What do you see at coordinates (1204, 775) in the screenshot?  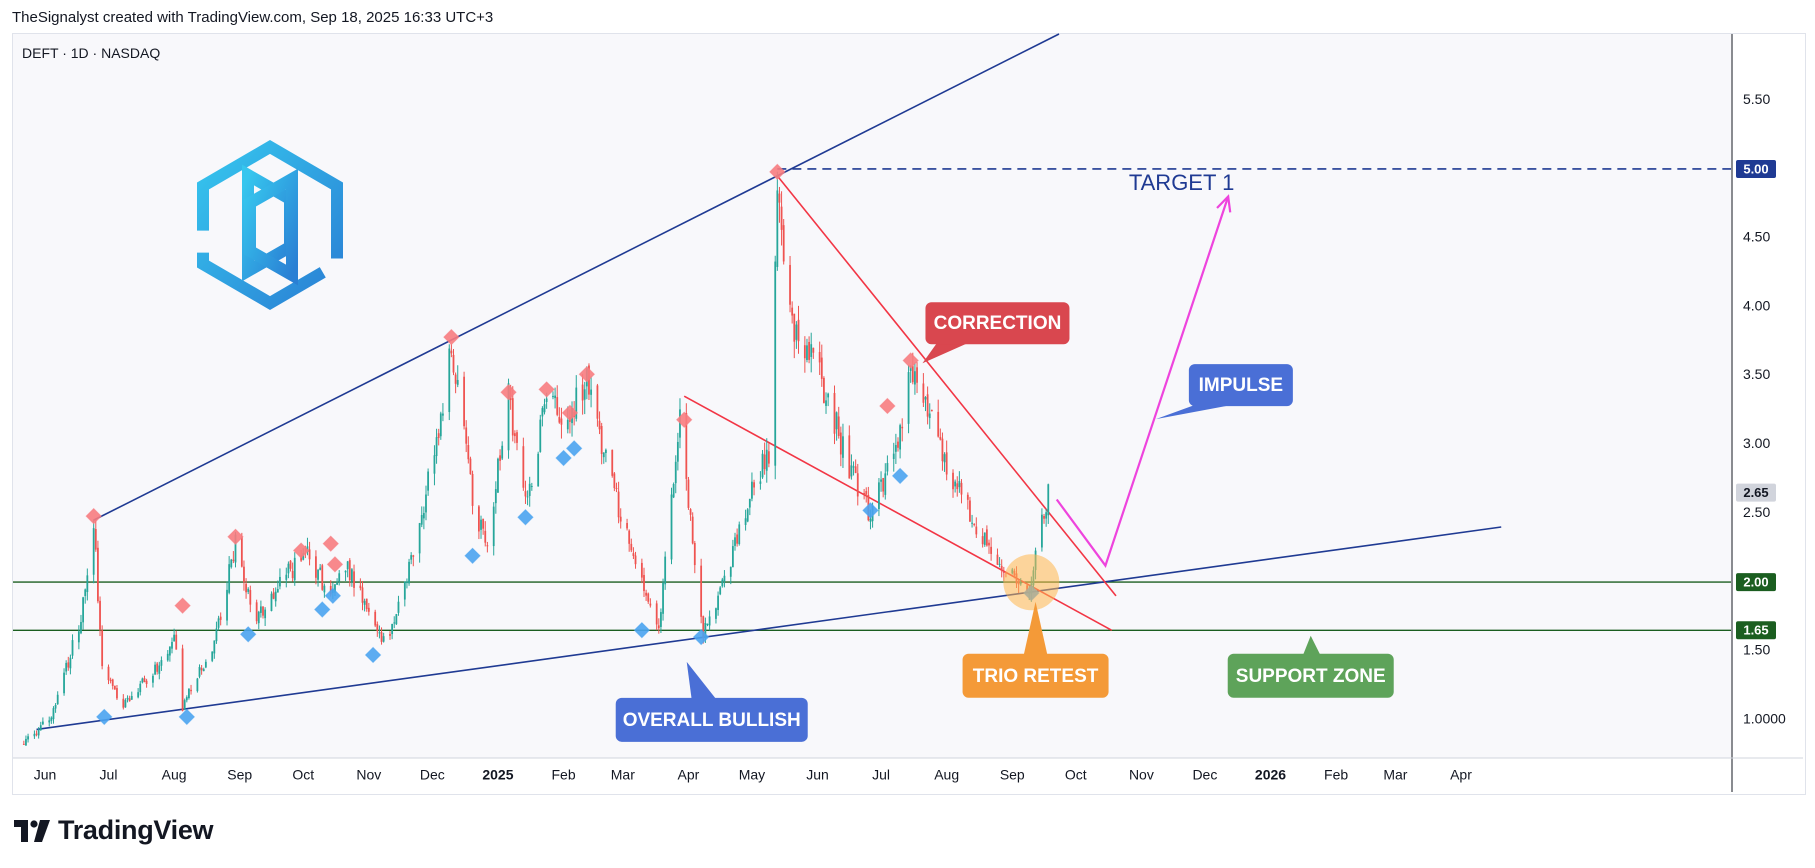 I see `time-tick-label: Dec` at bounding box center [1204, 775].